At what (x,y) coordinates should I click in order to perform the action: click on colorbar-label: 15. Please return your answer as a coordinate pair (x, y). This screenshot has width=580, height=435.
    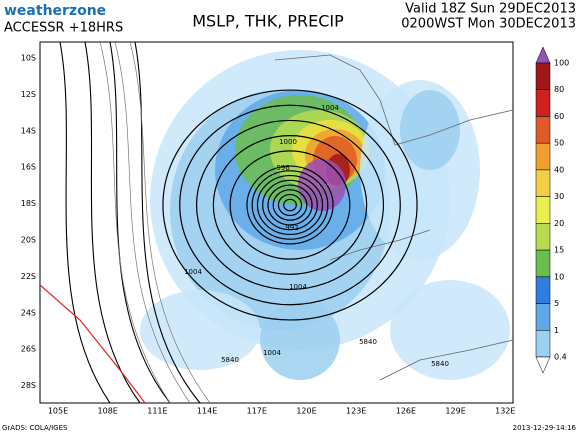
    Looking at the image, I should click on (559, 250).